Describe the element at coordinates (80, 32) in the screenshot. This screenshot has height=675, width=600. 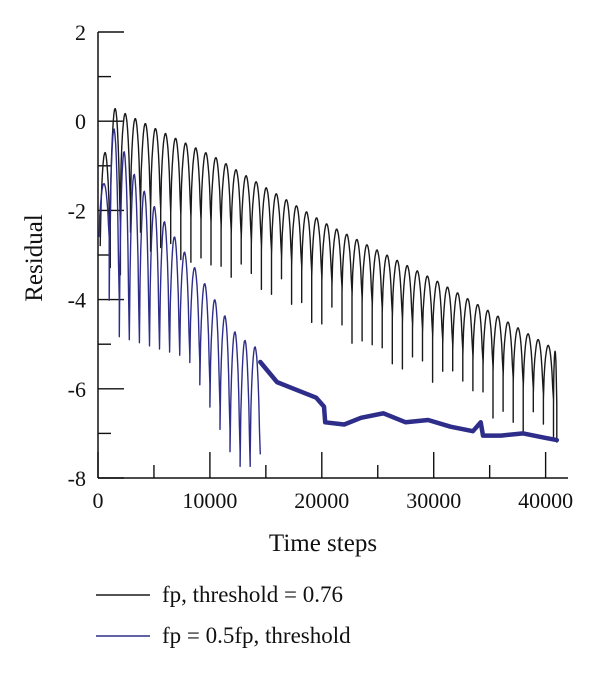
I see `y-tick-label: 2` at that location.